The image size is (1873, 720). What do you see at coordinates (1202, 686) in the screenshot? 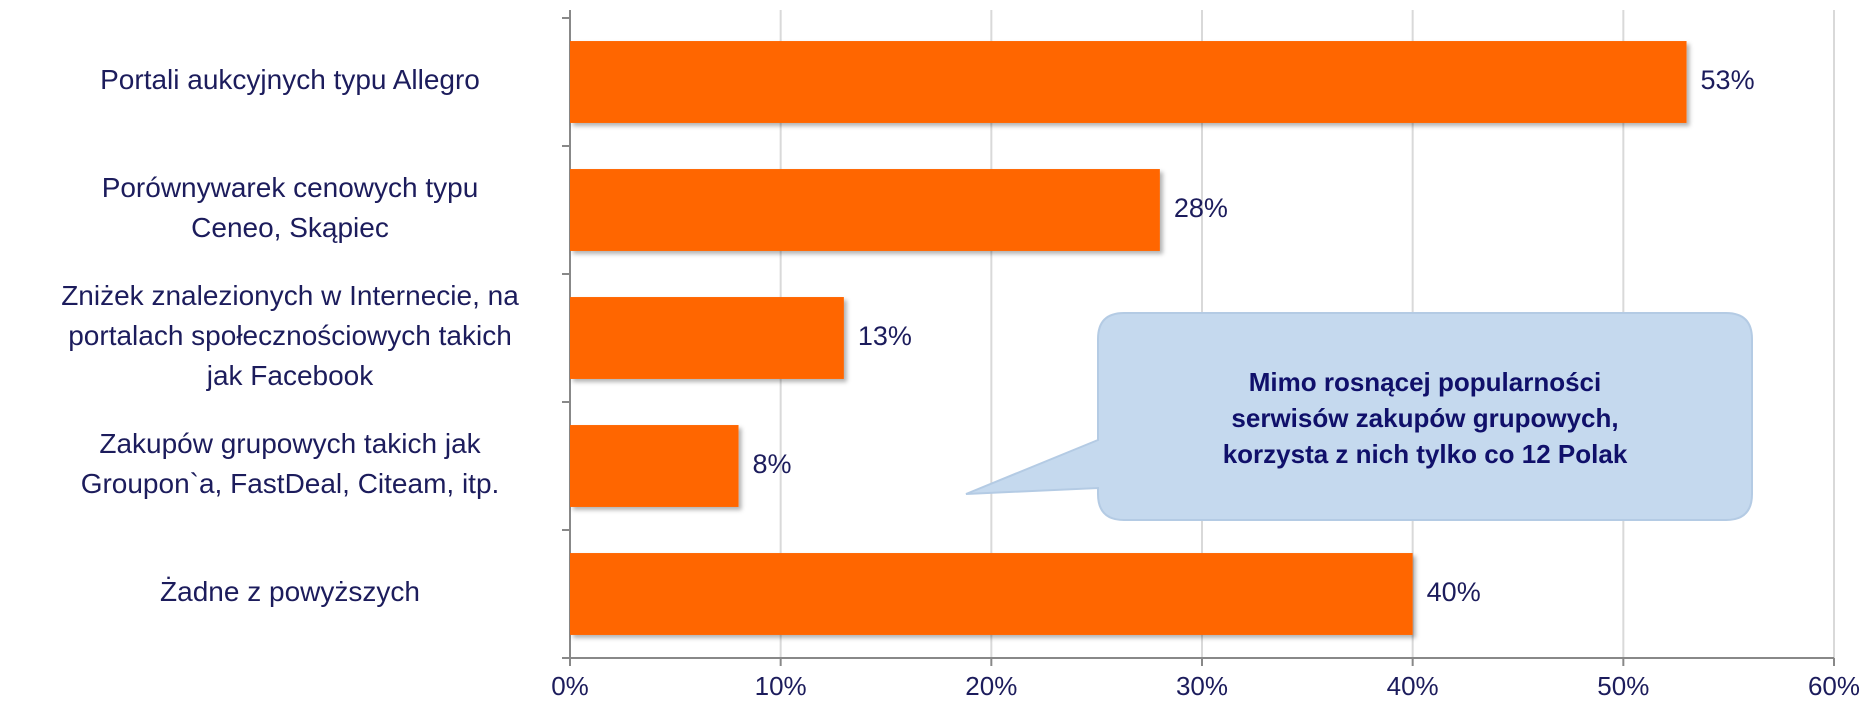
I see `x-tick-label: 30%` at bounding box center [1202, 686].